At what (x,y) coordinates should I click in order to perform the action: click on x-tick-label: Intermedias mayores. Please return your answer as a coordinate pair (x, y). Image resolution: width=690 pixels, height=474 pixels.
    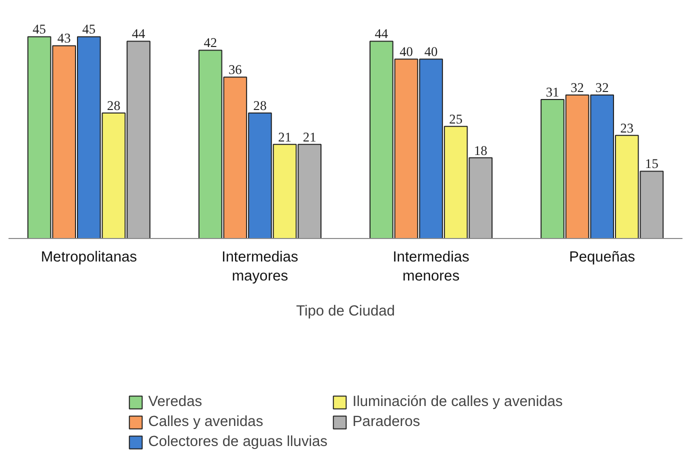
    Looking at the image, I should click on (260, 267).